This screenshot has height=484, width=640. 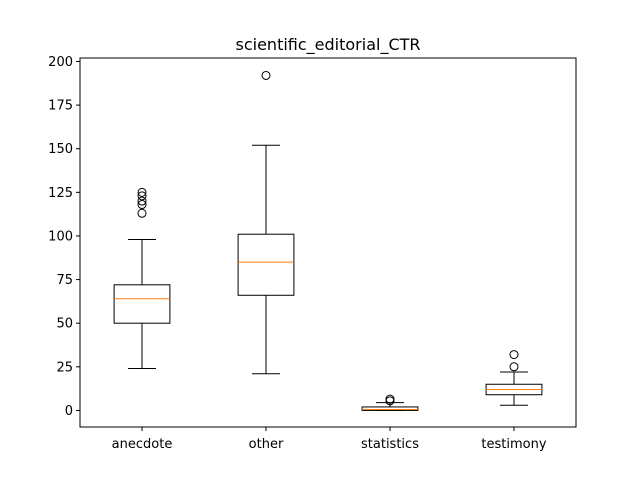 What do you see at coordinates (142, 278) in the screenshot?
I see `box-anecdote` at bounding box center [142, 278].